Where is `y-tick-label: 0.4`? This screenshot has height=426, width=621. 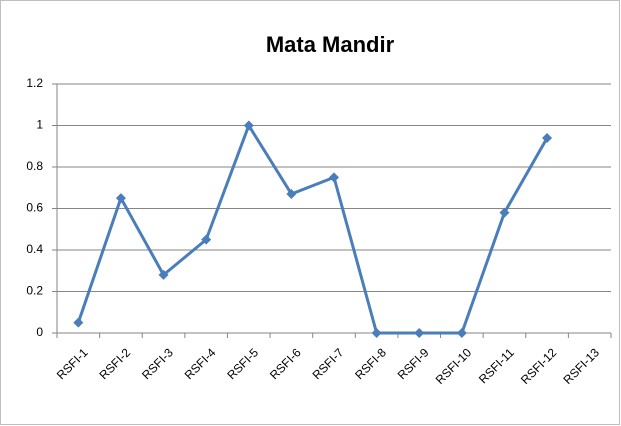 y-tick-label: 0.4 is located at coordinates (34, 249).